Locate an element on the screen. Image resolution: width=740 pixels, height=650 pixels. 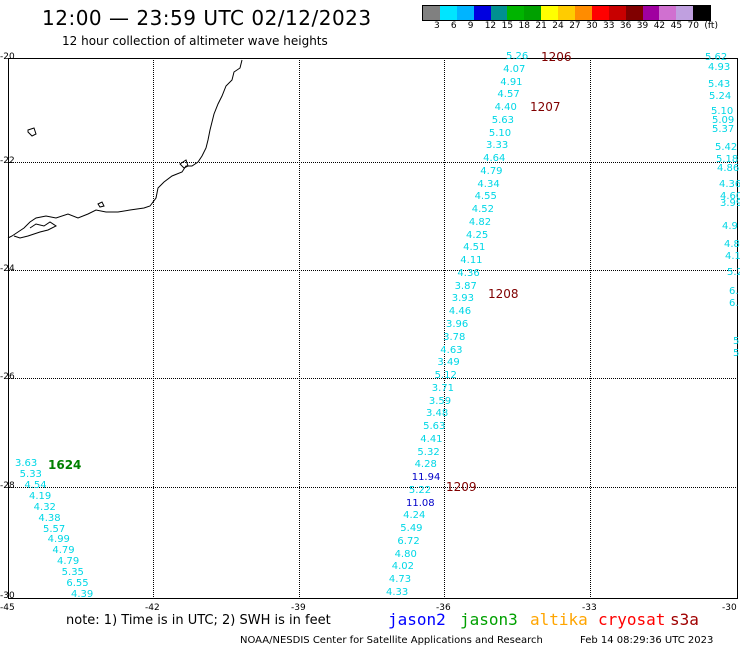
pass-number-label: 1624 is located at coordinates (65, 465).